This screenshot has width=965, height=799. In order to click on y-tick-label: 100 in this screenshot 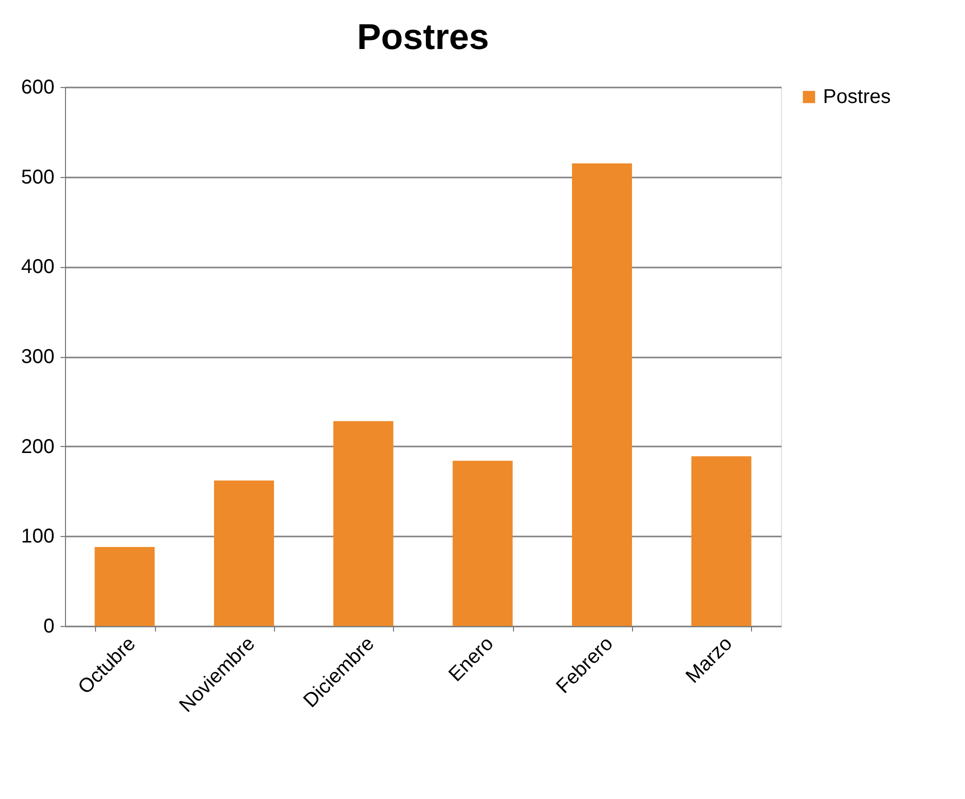, I will do `click(37, 537)`.